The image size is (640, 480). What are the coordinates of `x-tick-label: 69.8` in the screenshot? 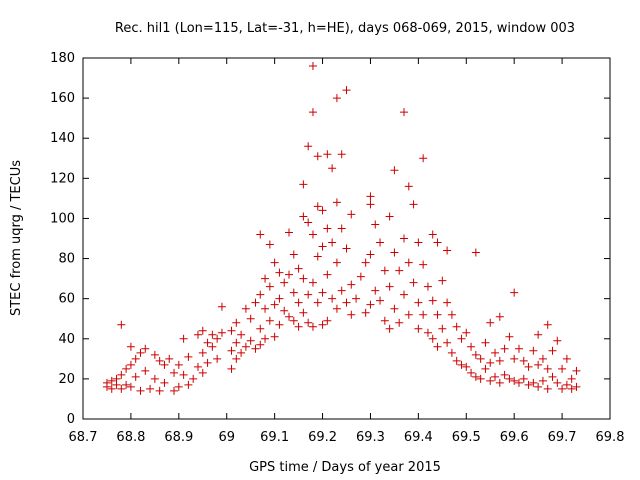 It's located at (610, 437).